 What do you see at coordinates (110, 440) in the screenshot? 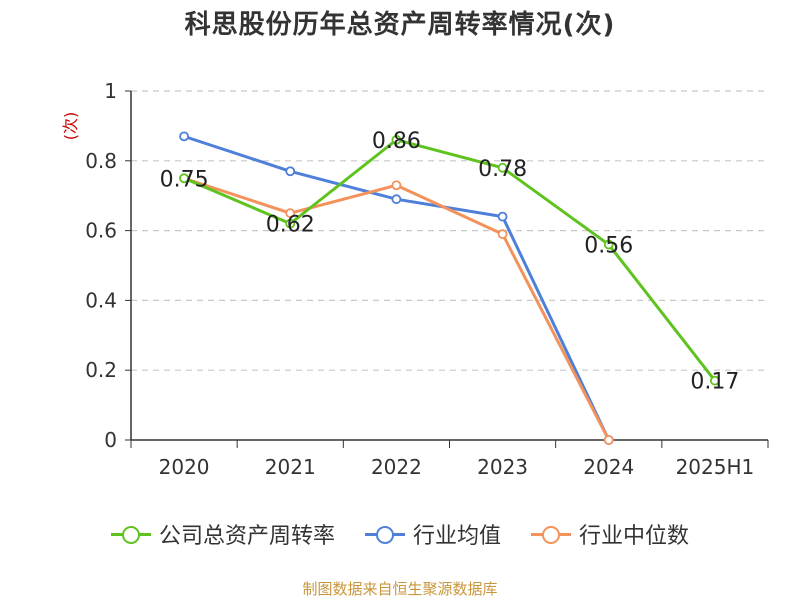
I see `y-tick-label: 0` at bounding box center [110, 440].